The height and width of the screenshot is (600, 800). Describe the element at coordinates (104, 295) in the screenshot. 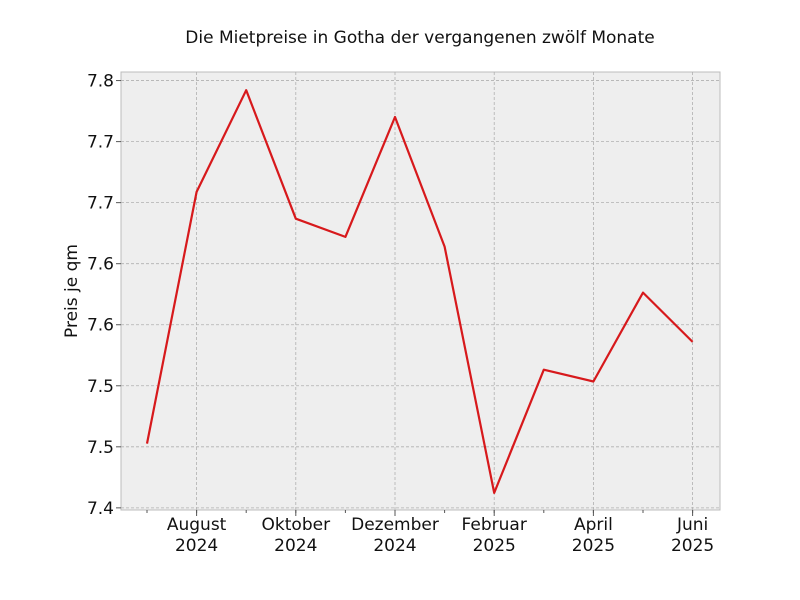

I see `y-axis: 7.4 7.5 7.5 7.6 7.6 7.7 7.7 7.8` at that location.